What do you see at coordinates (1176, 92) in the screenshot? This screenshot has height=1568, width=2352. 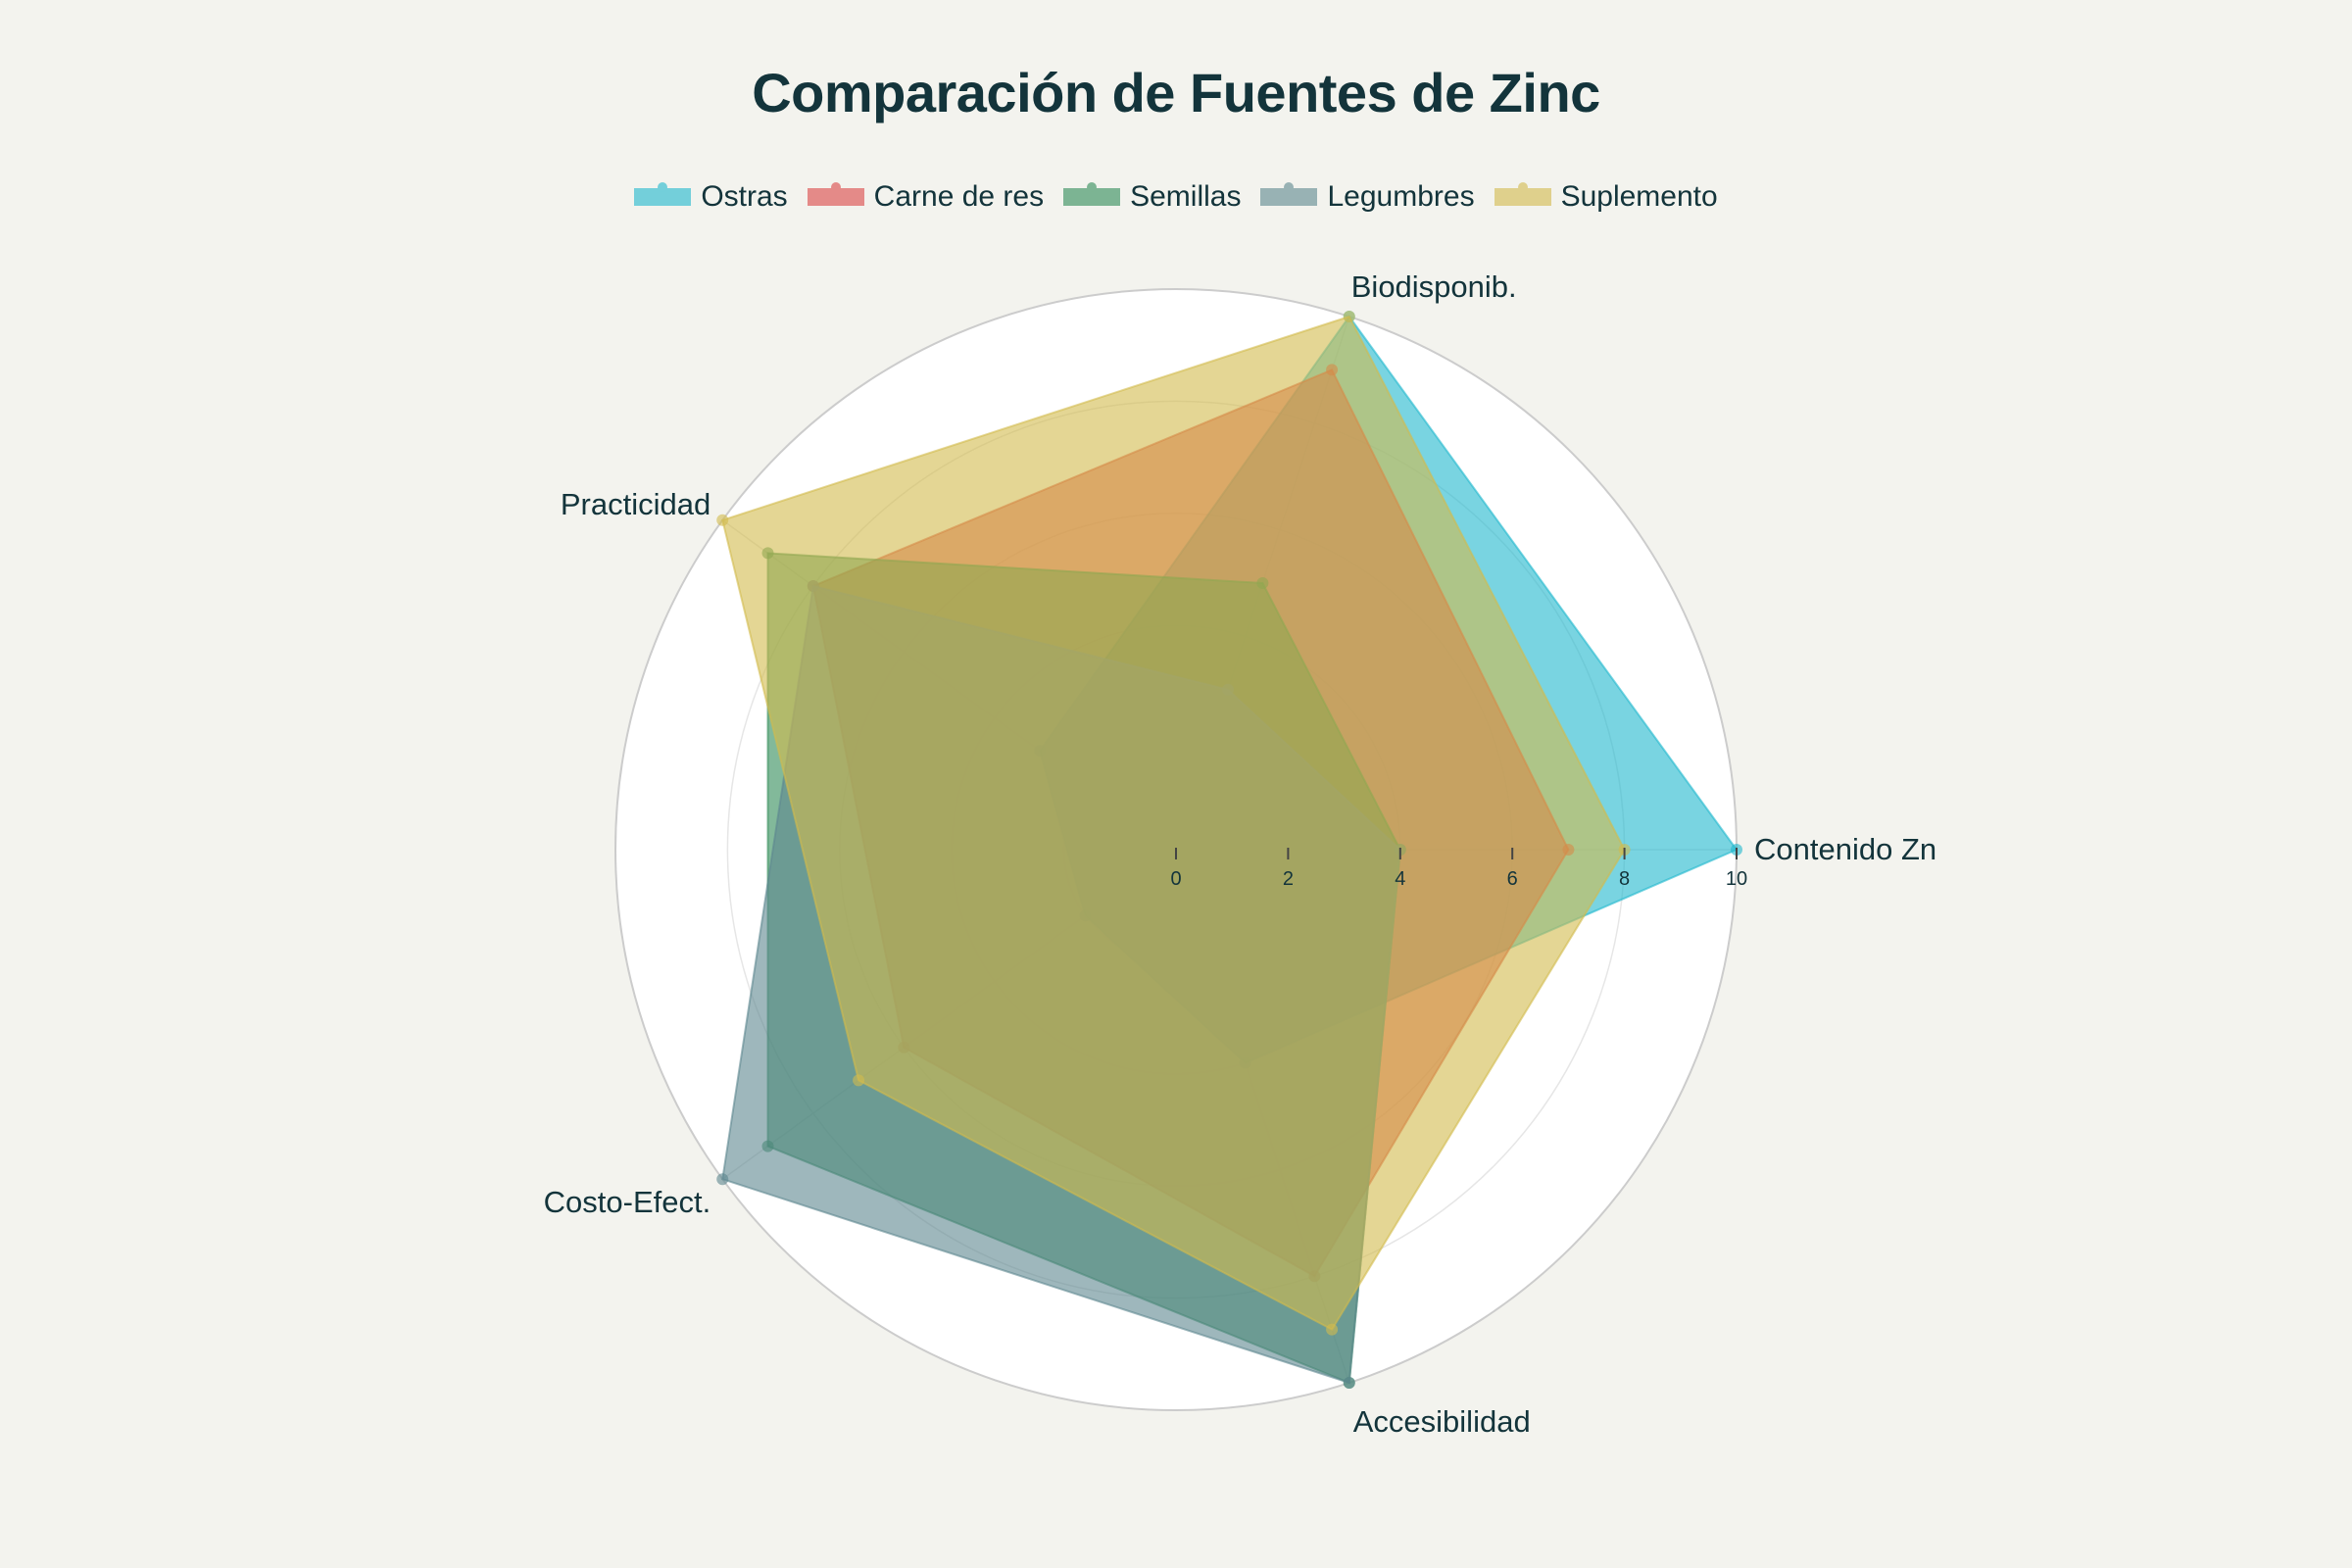 I see `chart-title: Comparación de Fuentes de Zinc` at bounding box center [1176, 92].